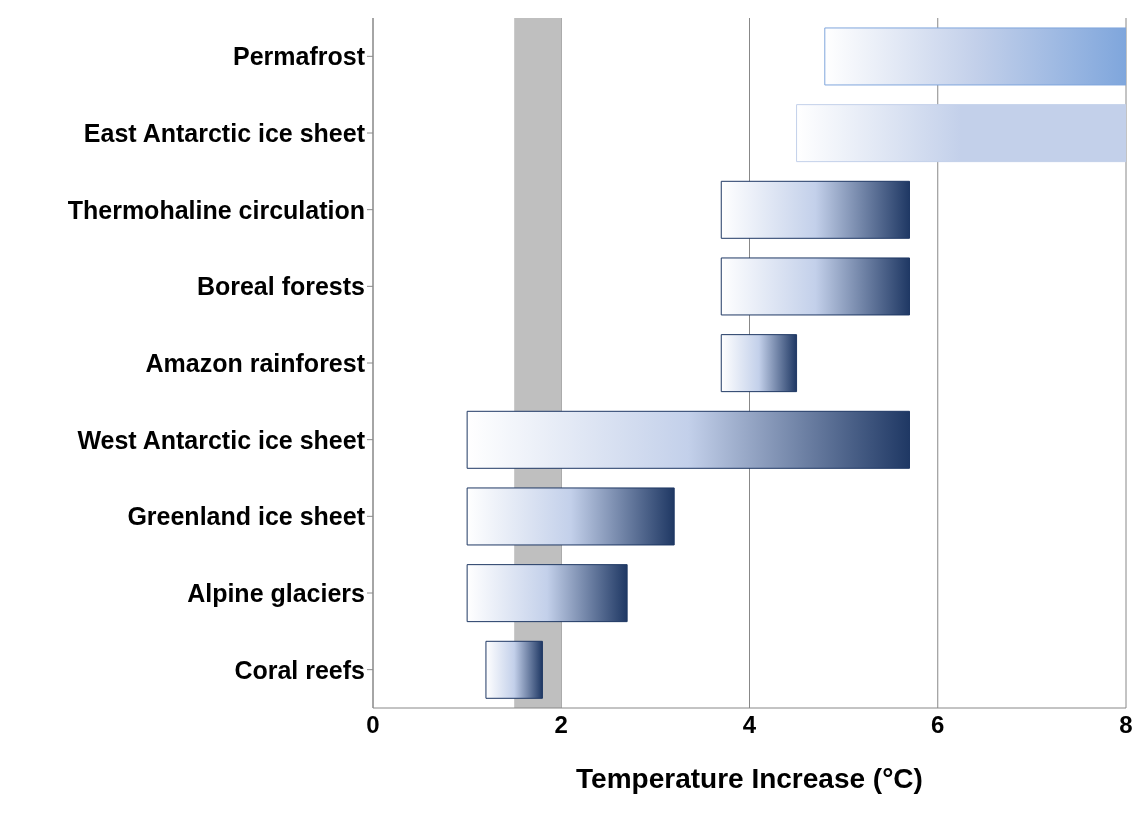  I want to click on y-tick-label: Thermohaline circulation, so click(216, 209).